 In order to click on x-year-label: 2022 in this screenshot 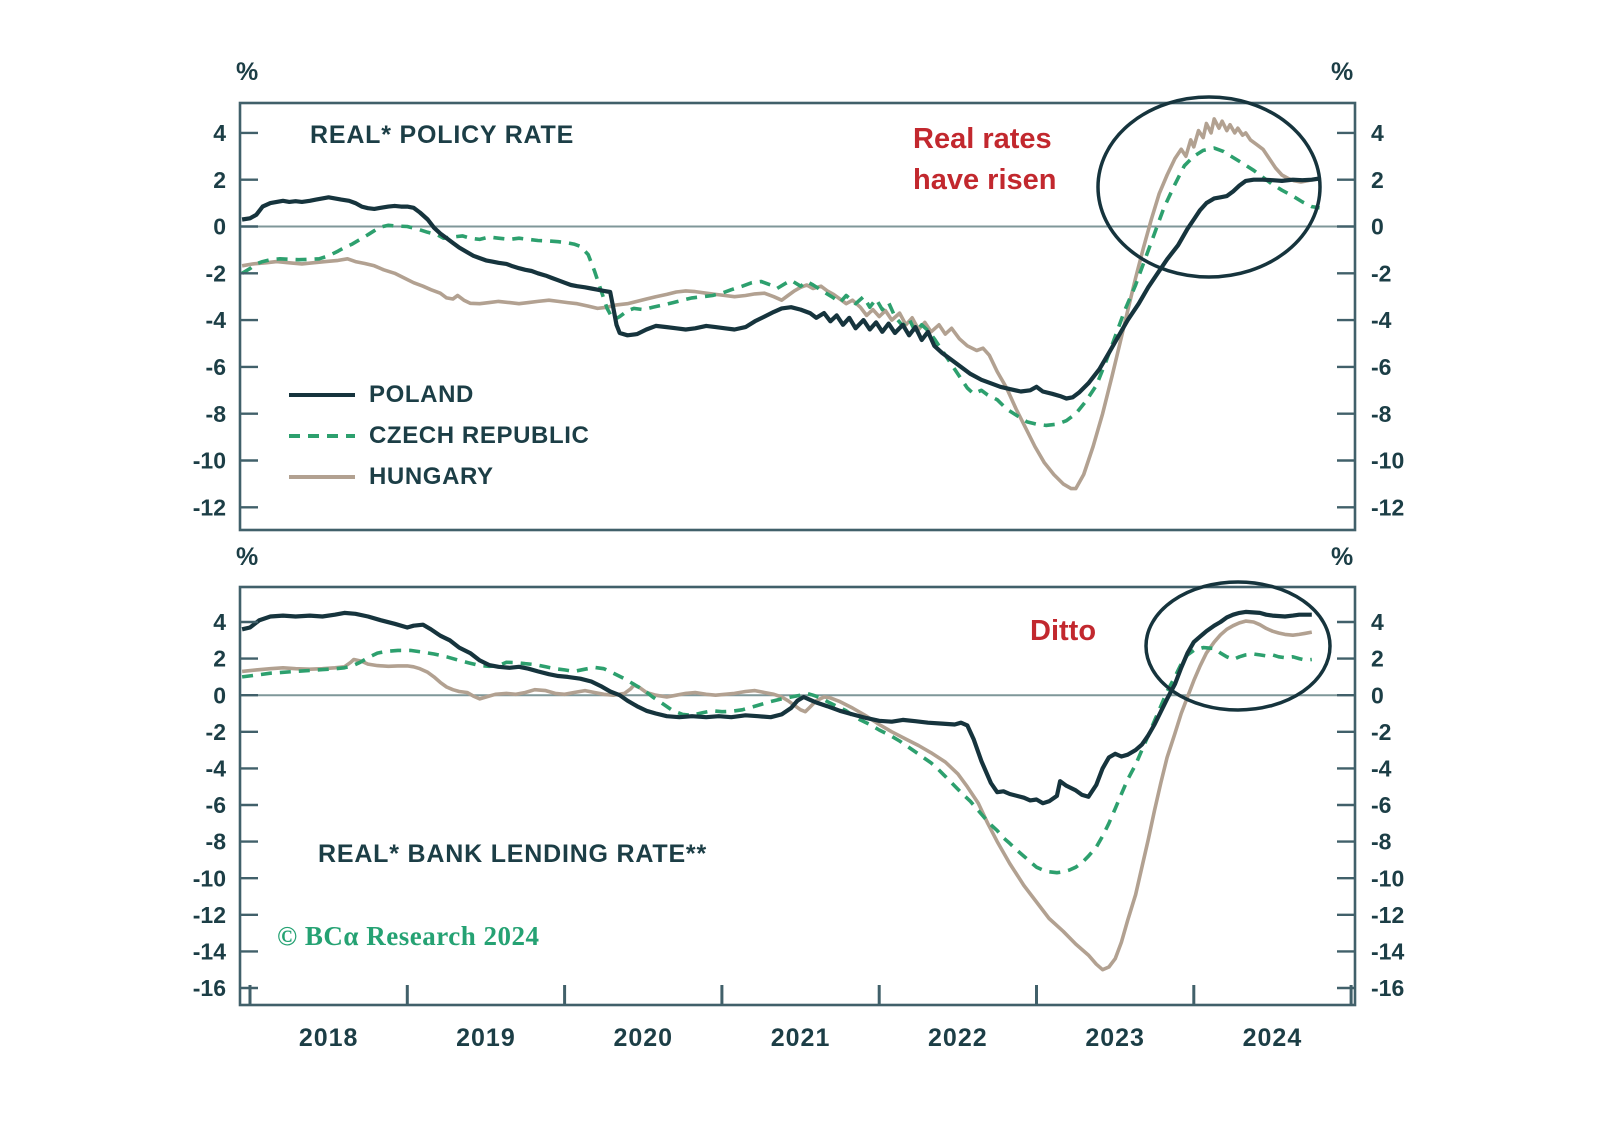, I will do `click(958, 1038)`.